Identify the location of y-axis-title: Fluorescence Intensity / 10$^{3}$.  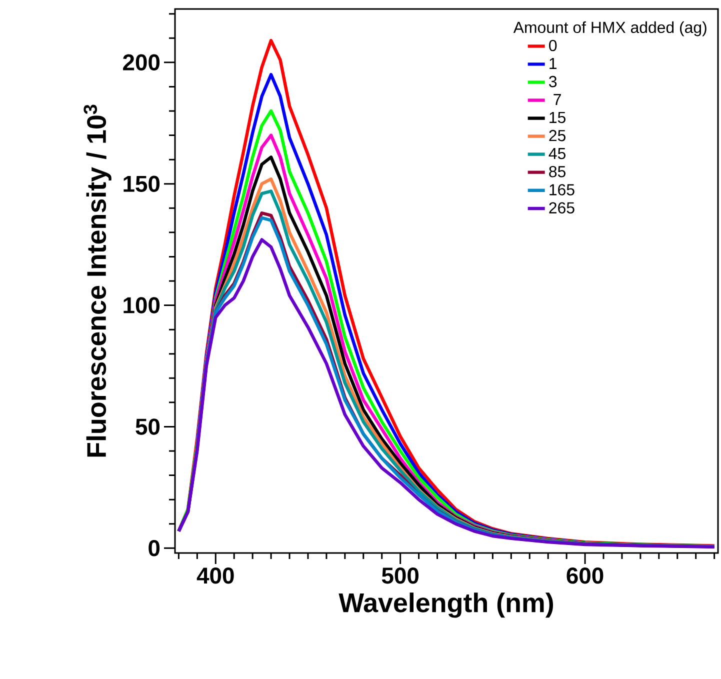
(98, 280).